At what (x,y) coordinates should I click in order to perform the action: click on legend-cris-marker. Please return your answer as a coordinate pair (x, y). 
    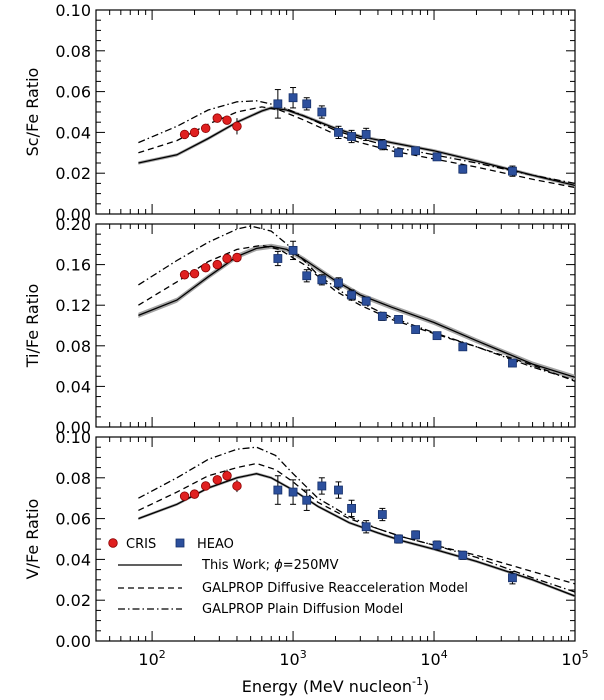
    Looking at the image, I should click on (113, 543).